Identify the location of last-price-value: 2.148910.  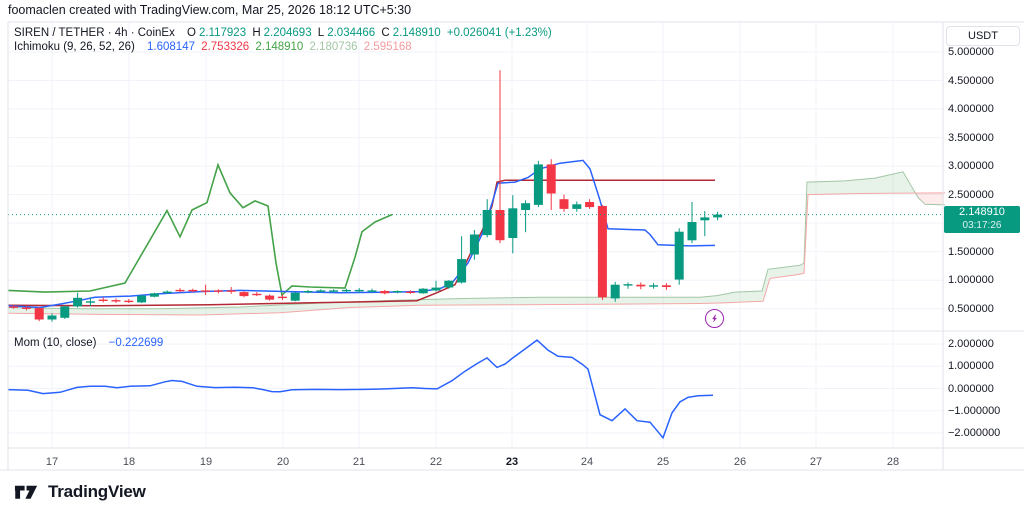
(982, 212).